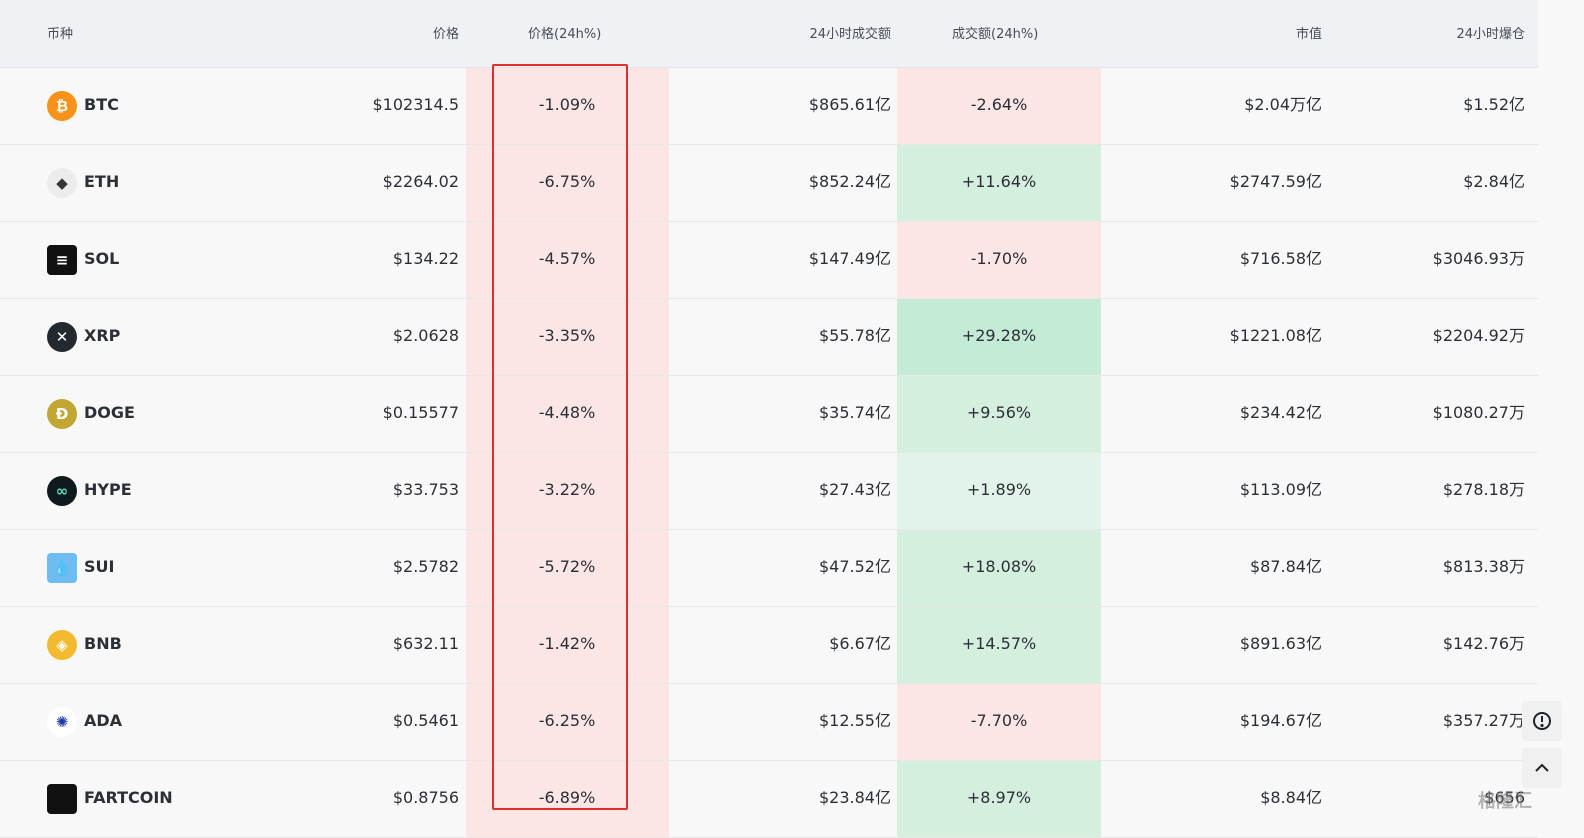 The width and height of the screenshot is (1584, 838). I want to click on price-cell: $134.22, so click(425, 258).